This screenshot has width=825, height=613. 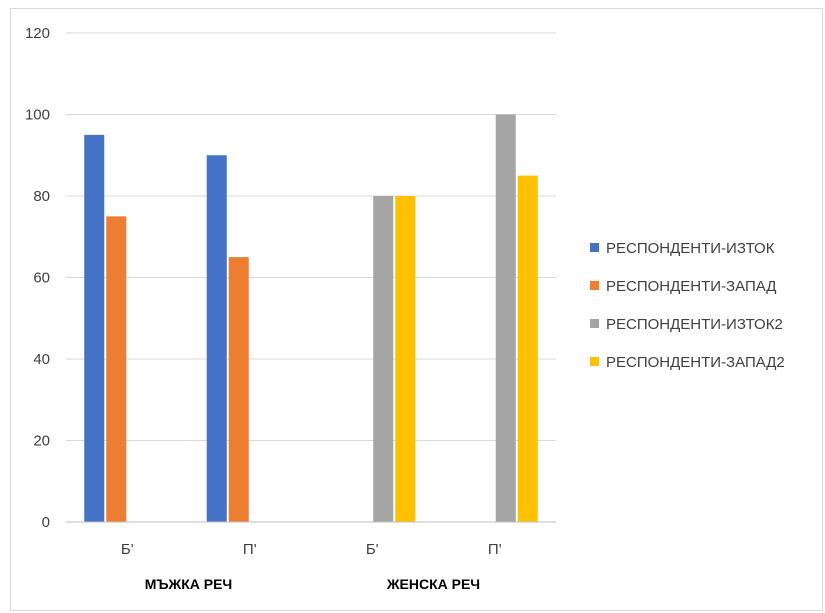 What do you see at coordinates (311, 549) in the screenshot?
I see `x-axis-categories: Б' П' Б' П'` at bounding box center [311, 549].